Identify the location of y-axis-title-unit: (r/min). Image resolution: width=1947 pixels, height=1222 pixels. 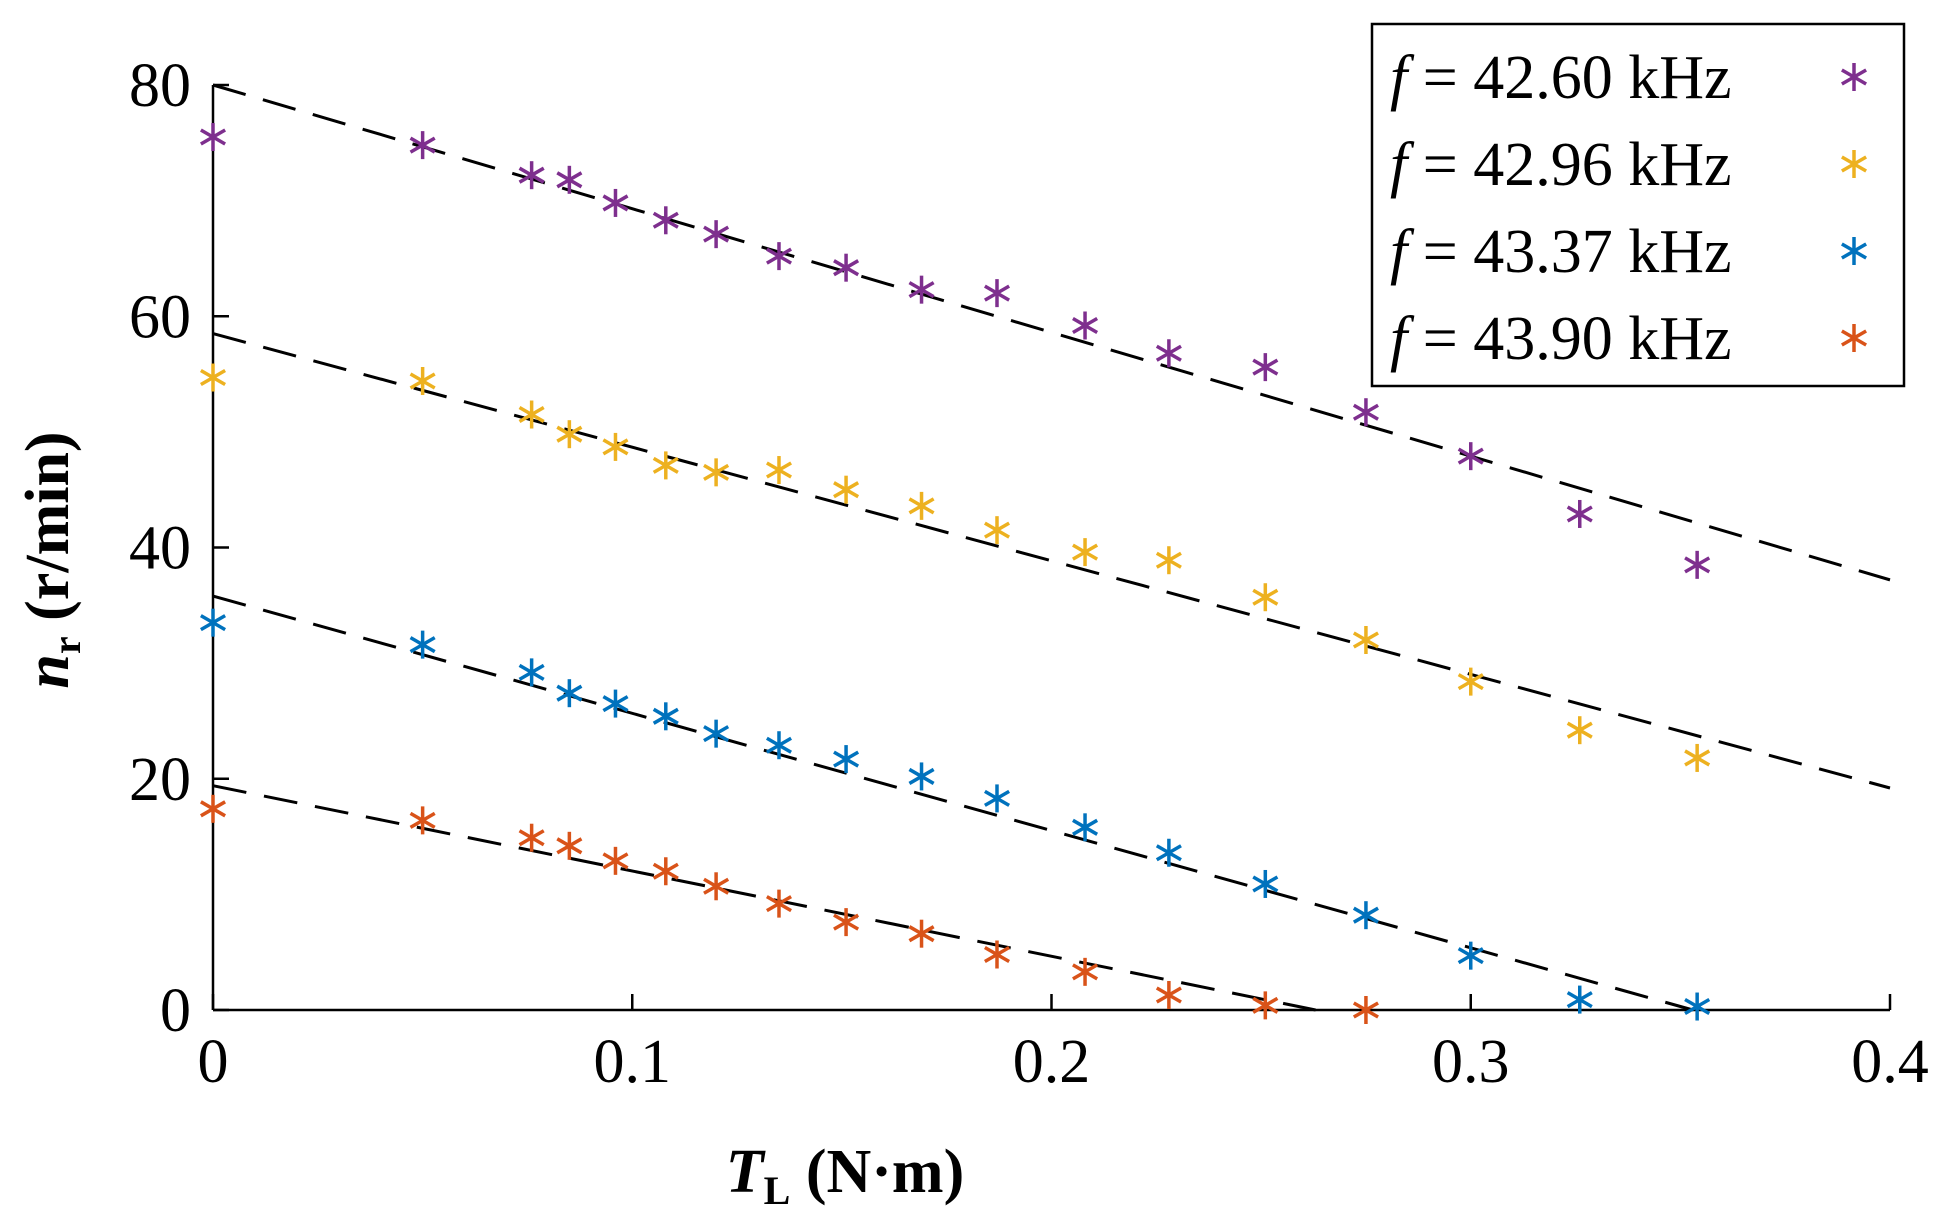
(48, 533).